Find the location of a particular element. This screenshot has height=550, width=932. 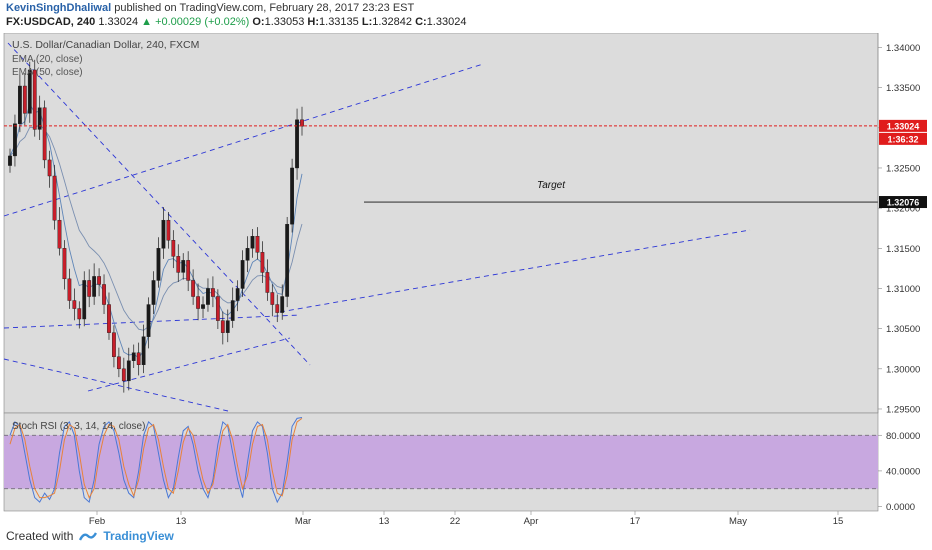

stoch-axis: 80.0000 40.0000 0.0000 is located at coordinates (899, 472).